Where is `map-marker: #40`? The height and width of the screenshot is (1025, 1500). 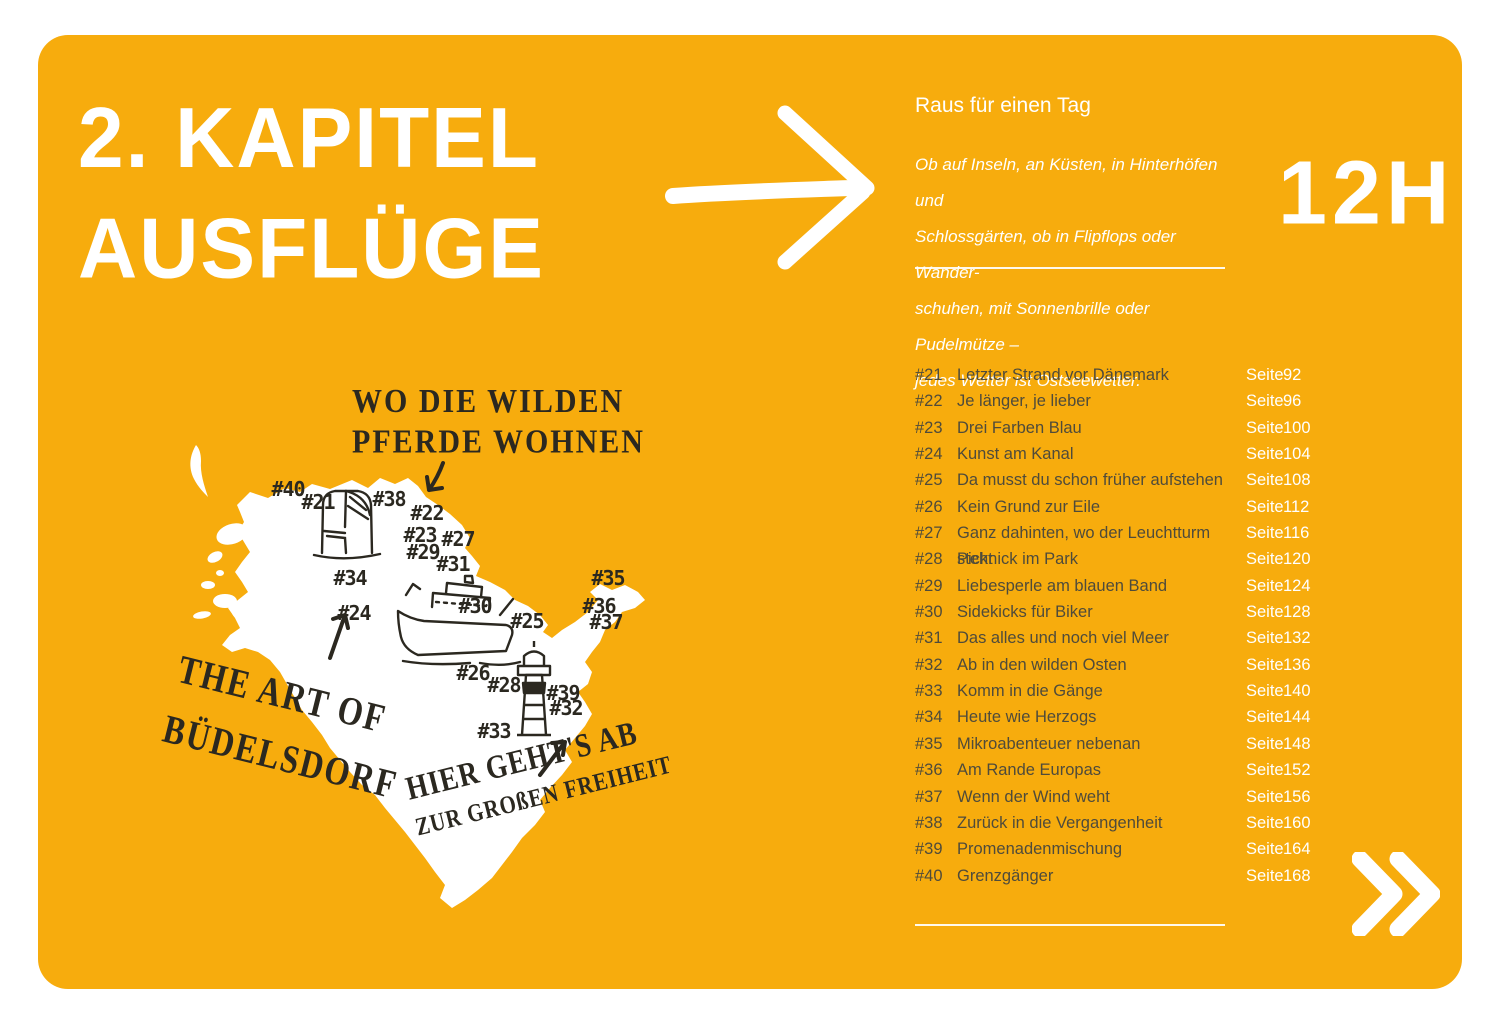 map-marker: #40 is located at coordinates (288, 489).